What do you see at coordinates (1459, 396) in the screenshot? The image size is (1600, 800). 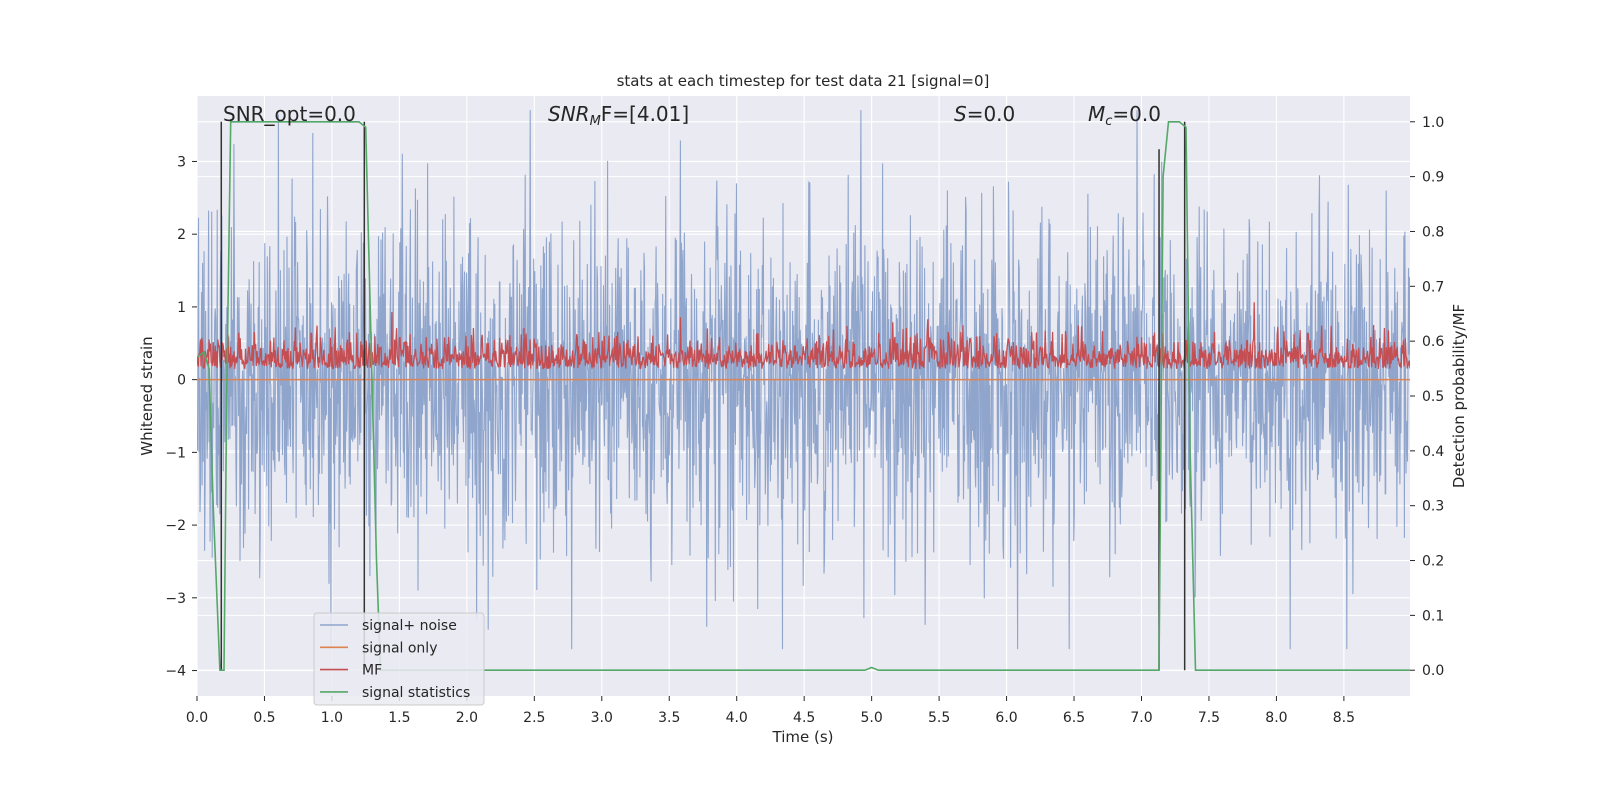 I see `y2-axis-label: Detection probability/MF` at bounding box center [1459, 396].